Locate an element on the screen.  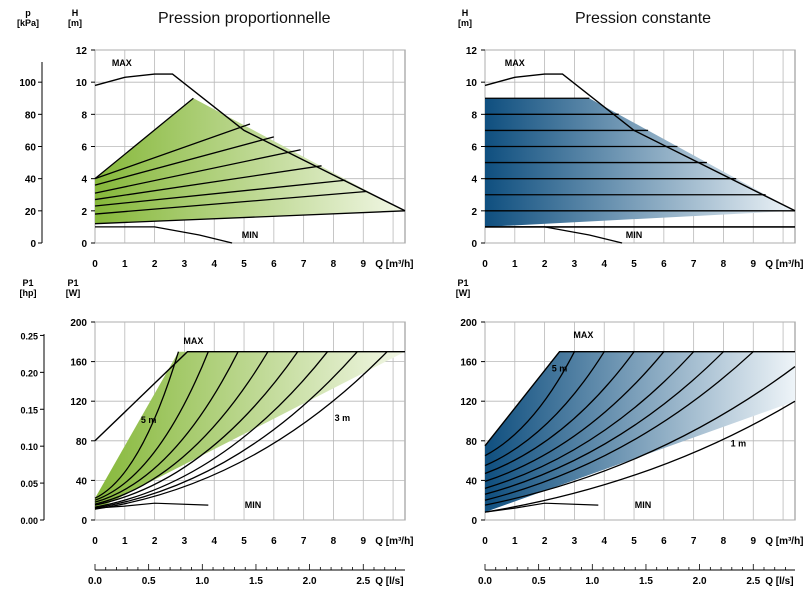
const-p1-q-tick-label: 4 is located at coordinates (604, 541).